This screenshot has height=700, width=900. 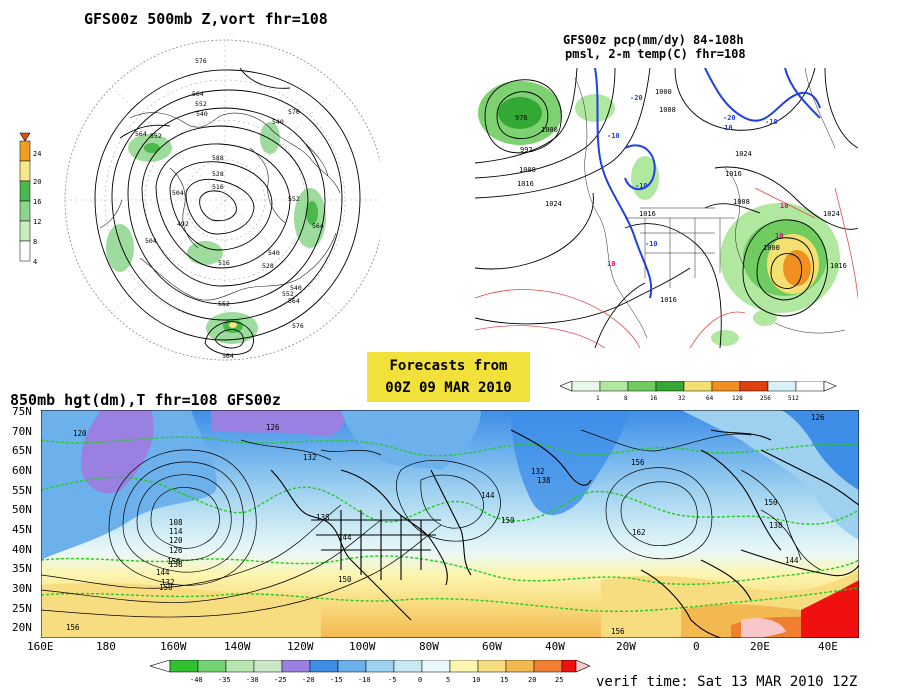 I want to click on colorbar-850mb-label: -5, so click(x=392, y=680).